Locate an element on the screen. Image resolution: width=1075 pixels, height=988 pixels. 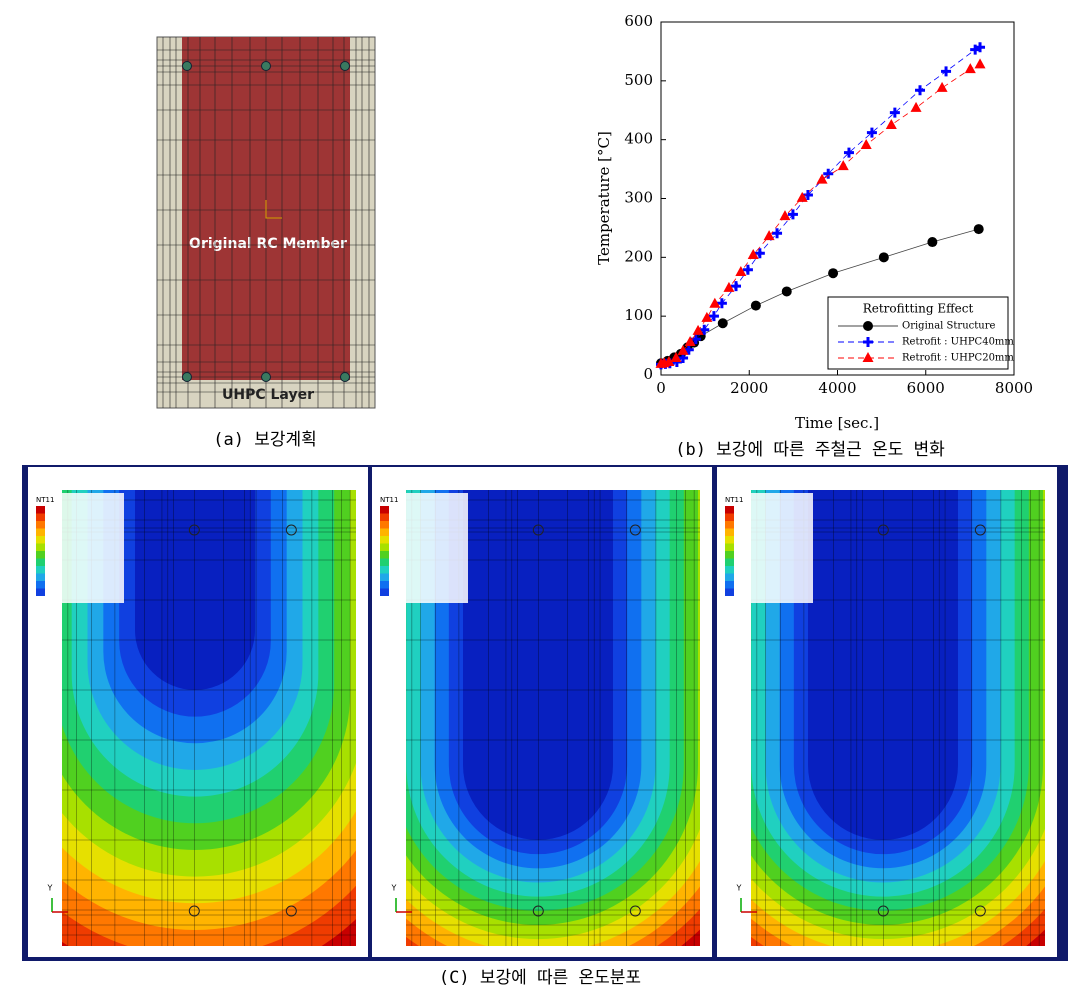
legend-title: Retrofitting Effect is located at coordinates (918, 309).